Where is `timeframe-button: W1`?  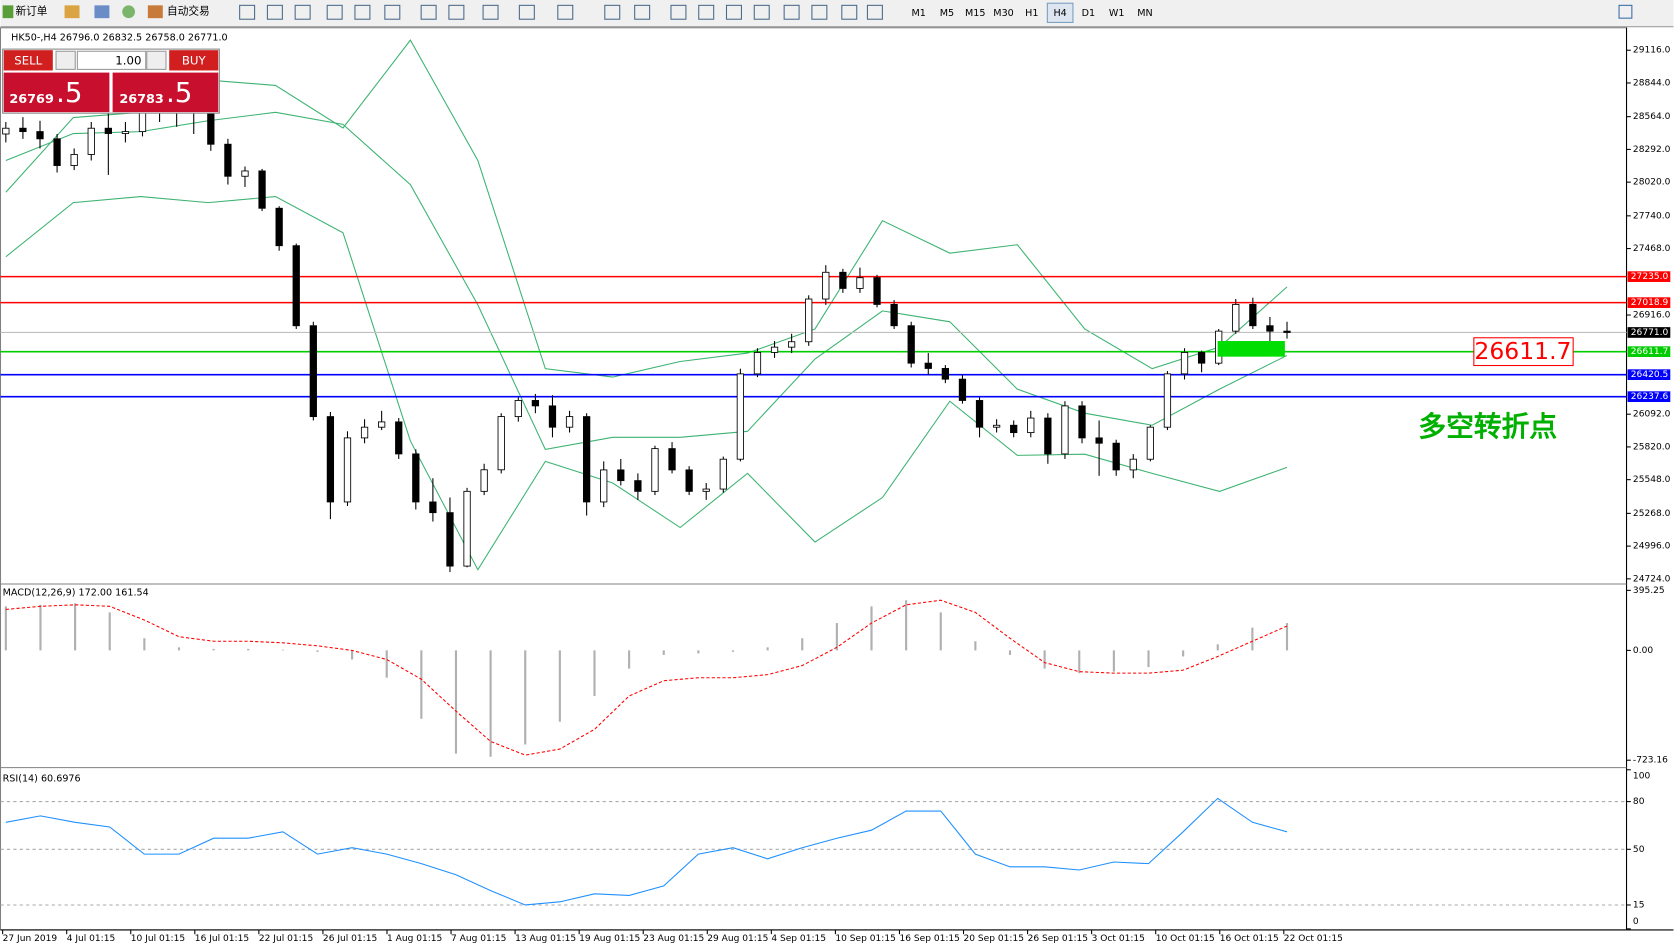
timeframe-button: W1 is located at coordinates (1117, 13).